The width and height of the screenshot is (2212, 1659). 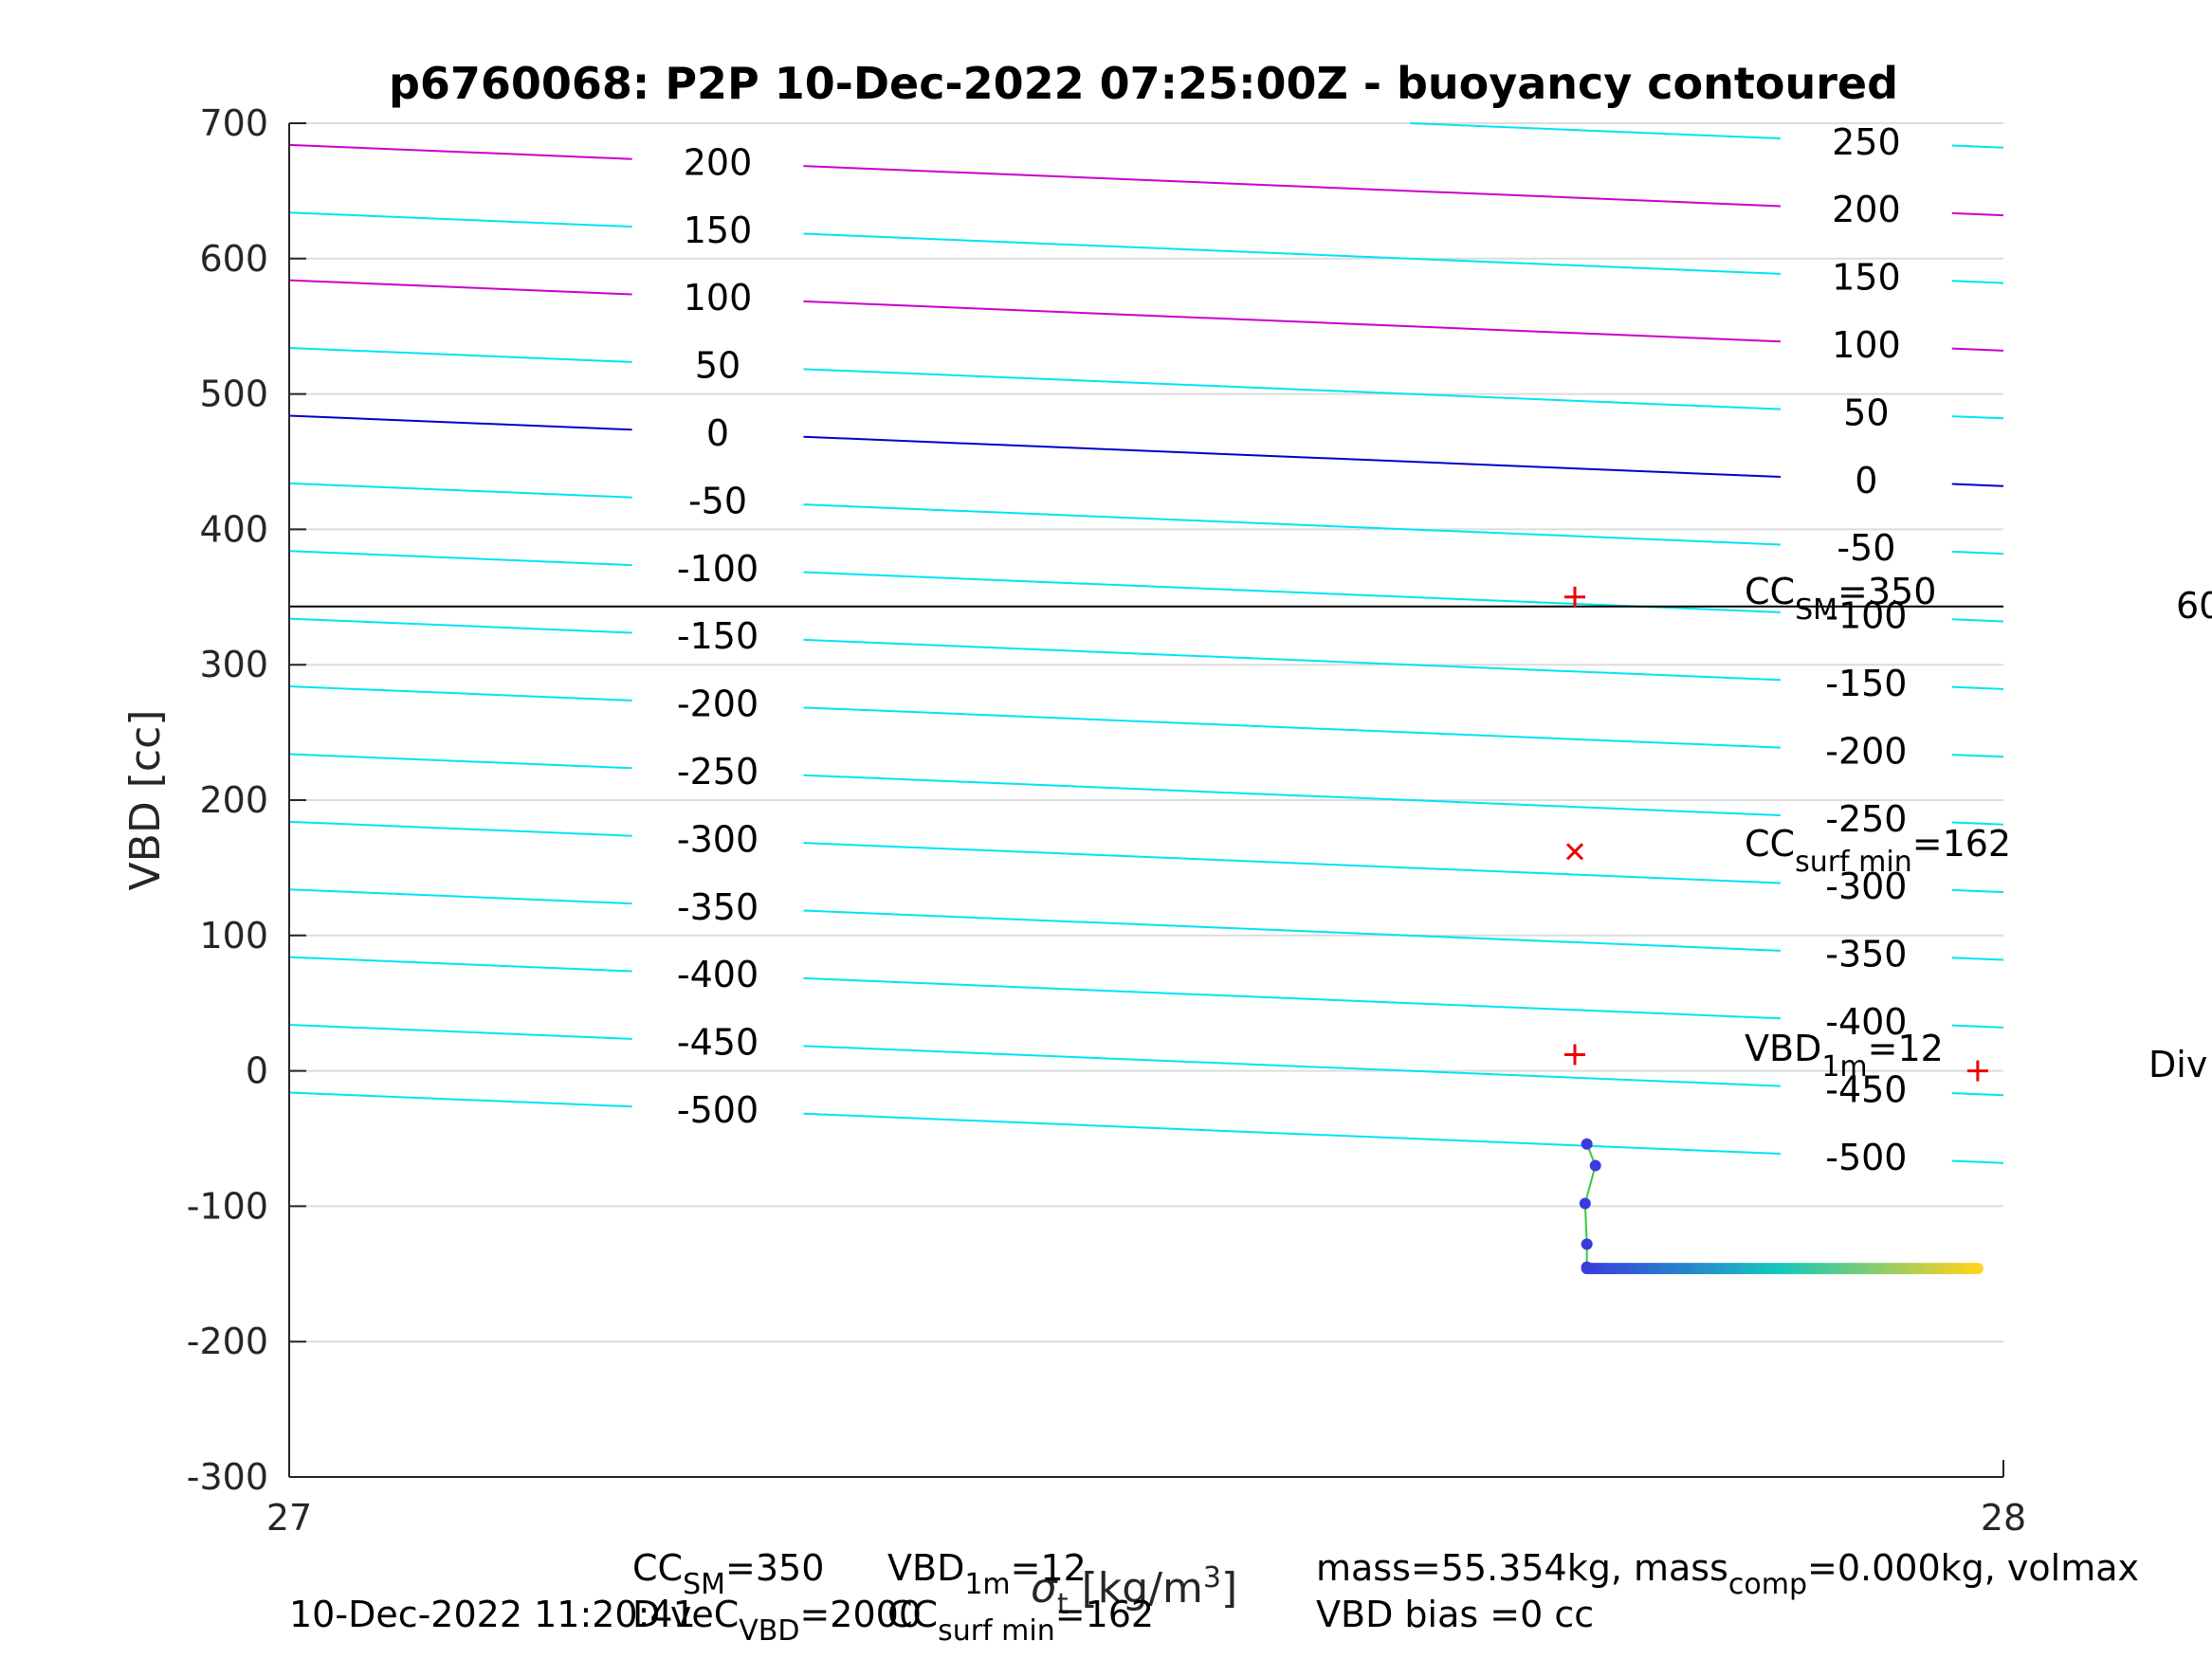 I want to click on y-tick-label-6: 100, so click(x=233, y=936).